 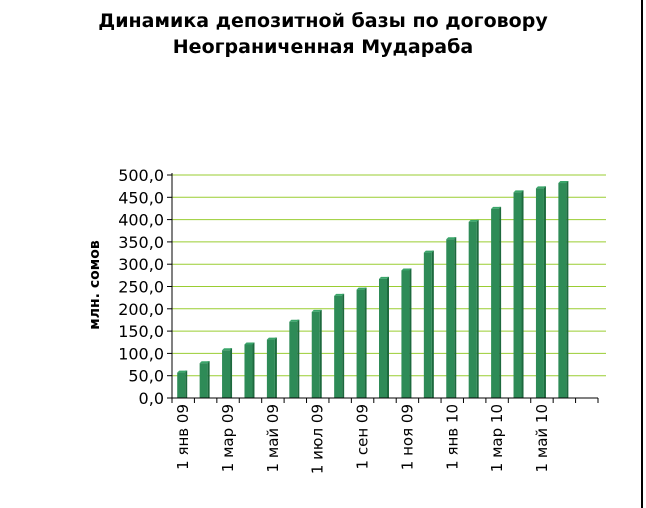 I want to click on y-tick-label: 250,0, so click(x=141, y=287).